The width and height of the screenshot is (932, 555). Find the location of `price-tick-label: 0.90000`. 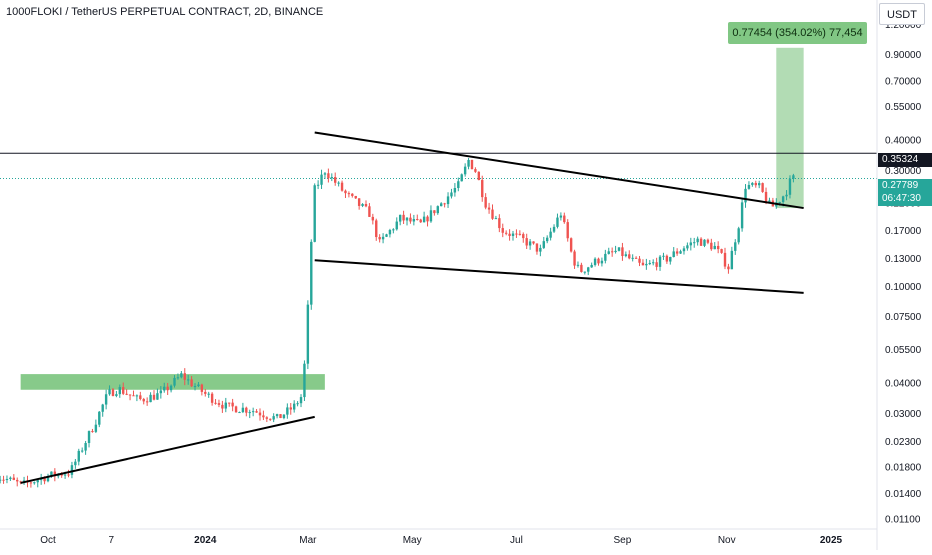

price-tick-label: 0.90000 is located at coordinates (903, 55).